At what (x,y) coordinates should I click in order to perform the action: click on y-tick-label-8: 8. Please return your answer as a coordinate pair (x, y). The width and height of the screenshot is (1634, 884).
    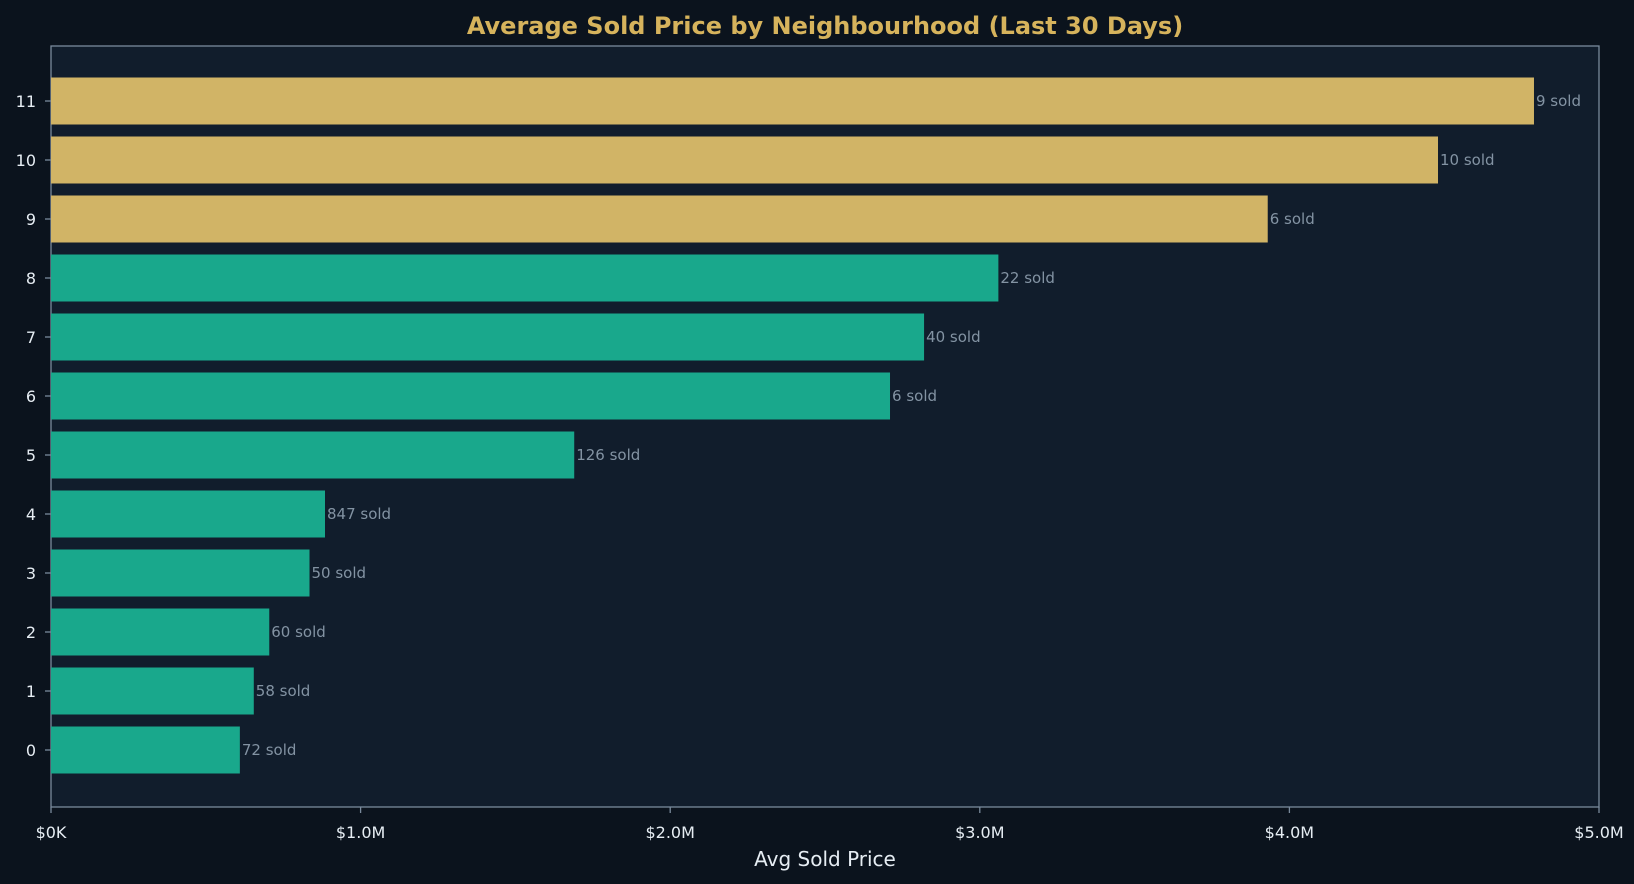
    Looking at the image, I should click on (31, 278).